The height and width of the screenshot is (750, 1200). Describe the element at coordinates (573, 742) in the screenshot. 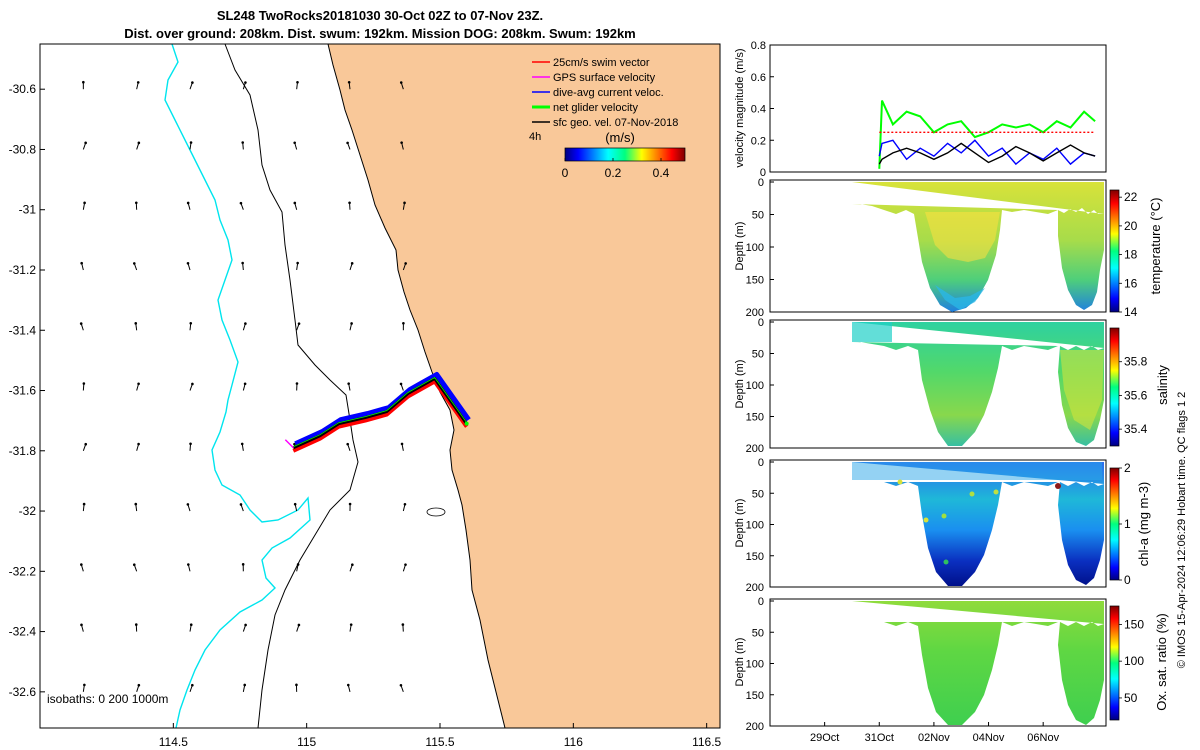

I see `map-lon-tick-label: 116` at that location.